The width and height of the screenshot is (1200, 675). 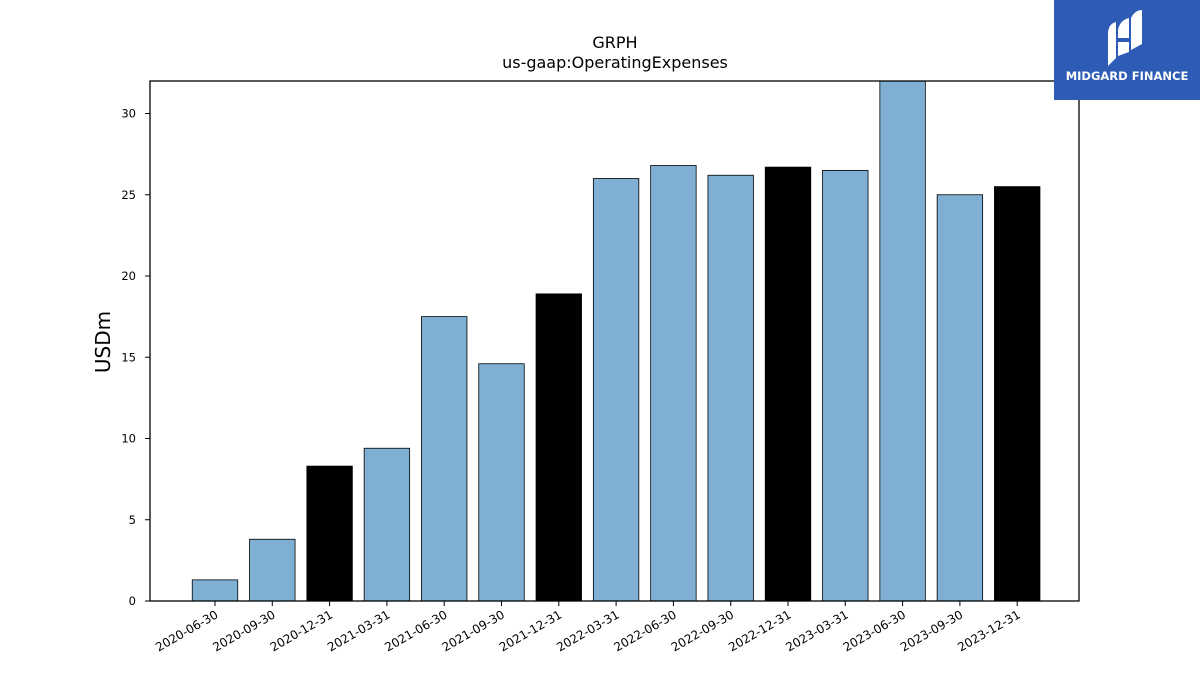 What do you see at coordinates (128, 114) in the screenshot?
I see `y-tick-label: 30` at bounding box center [128, 114].